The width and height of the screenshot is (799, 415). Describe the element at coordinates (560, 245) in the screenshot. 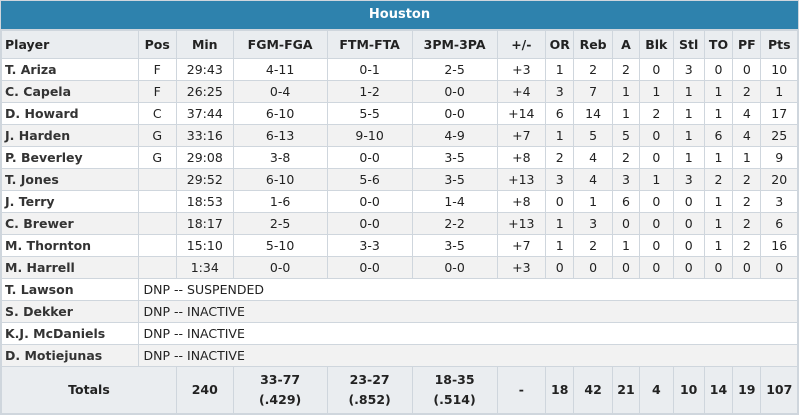

I see `player-or: 1` at that location.